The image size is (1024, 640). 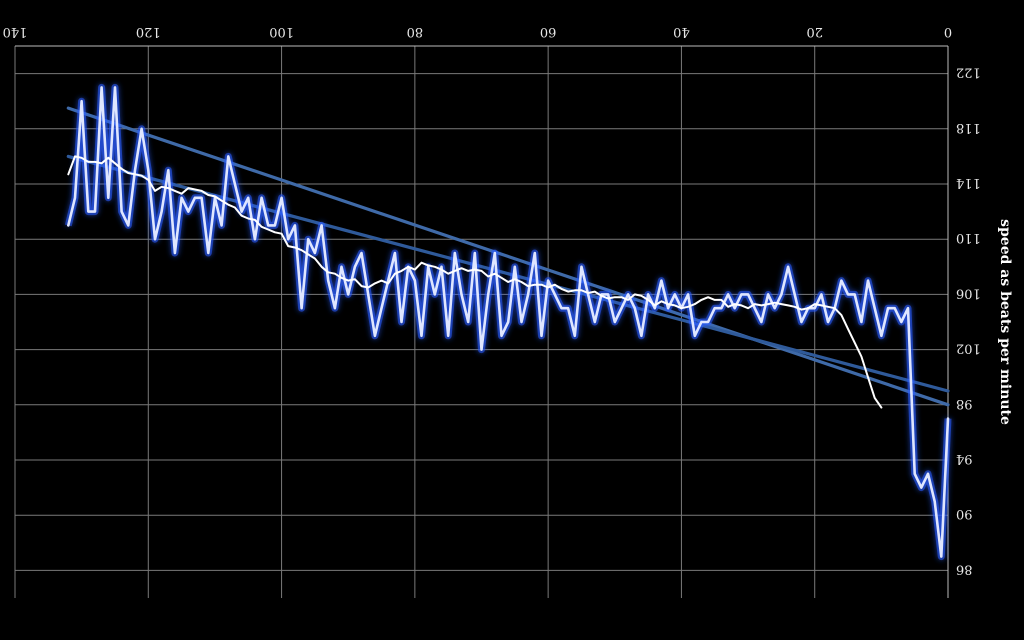 I want to click on y-tick-label: 110, so click(x=968, y=237).